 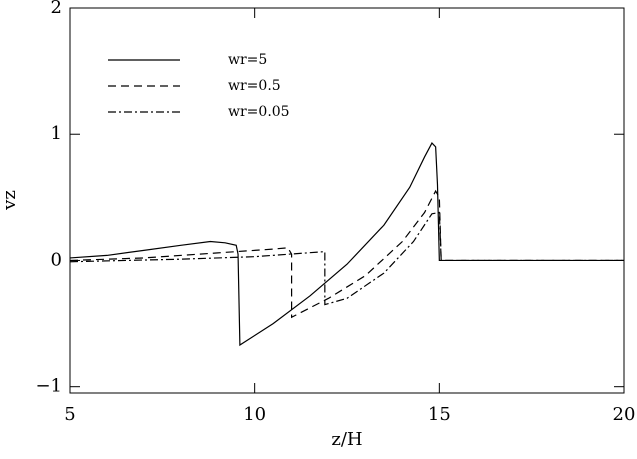 I want to click on legend-label: wr=0.05, so click(x=259, y=112).